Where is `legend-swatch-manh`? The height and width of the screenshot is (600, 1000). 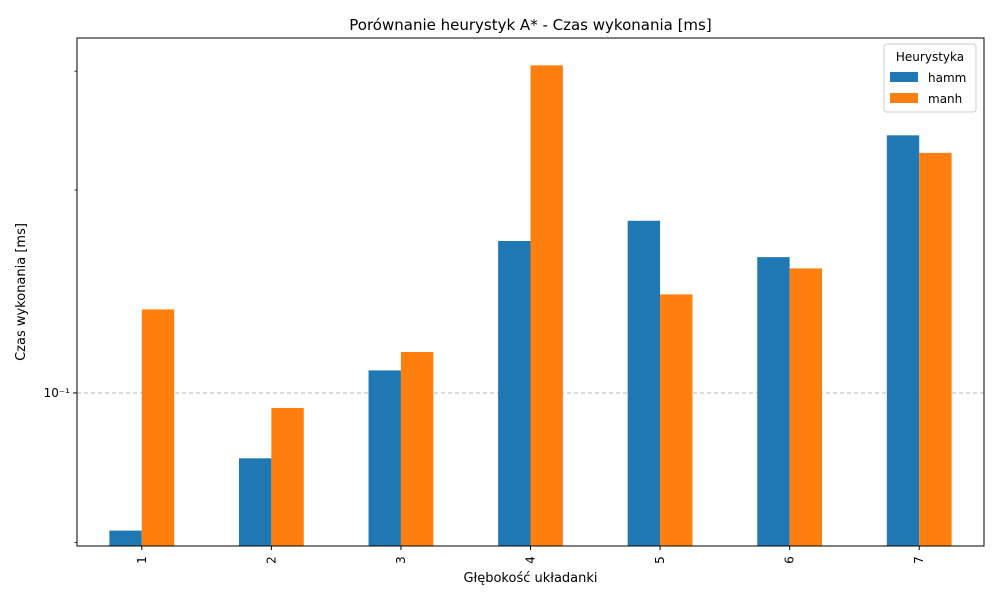
legend-swatch-manh is located at coordinates (904, 98).